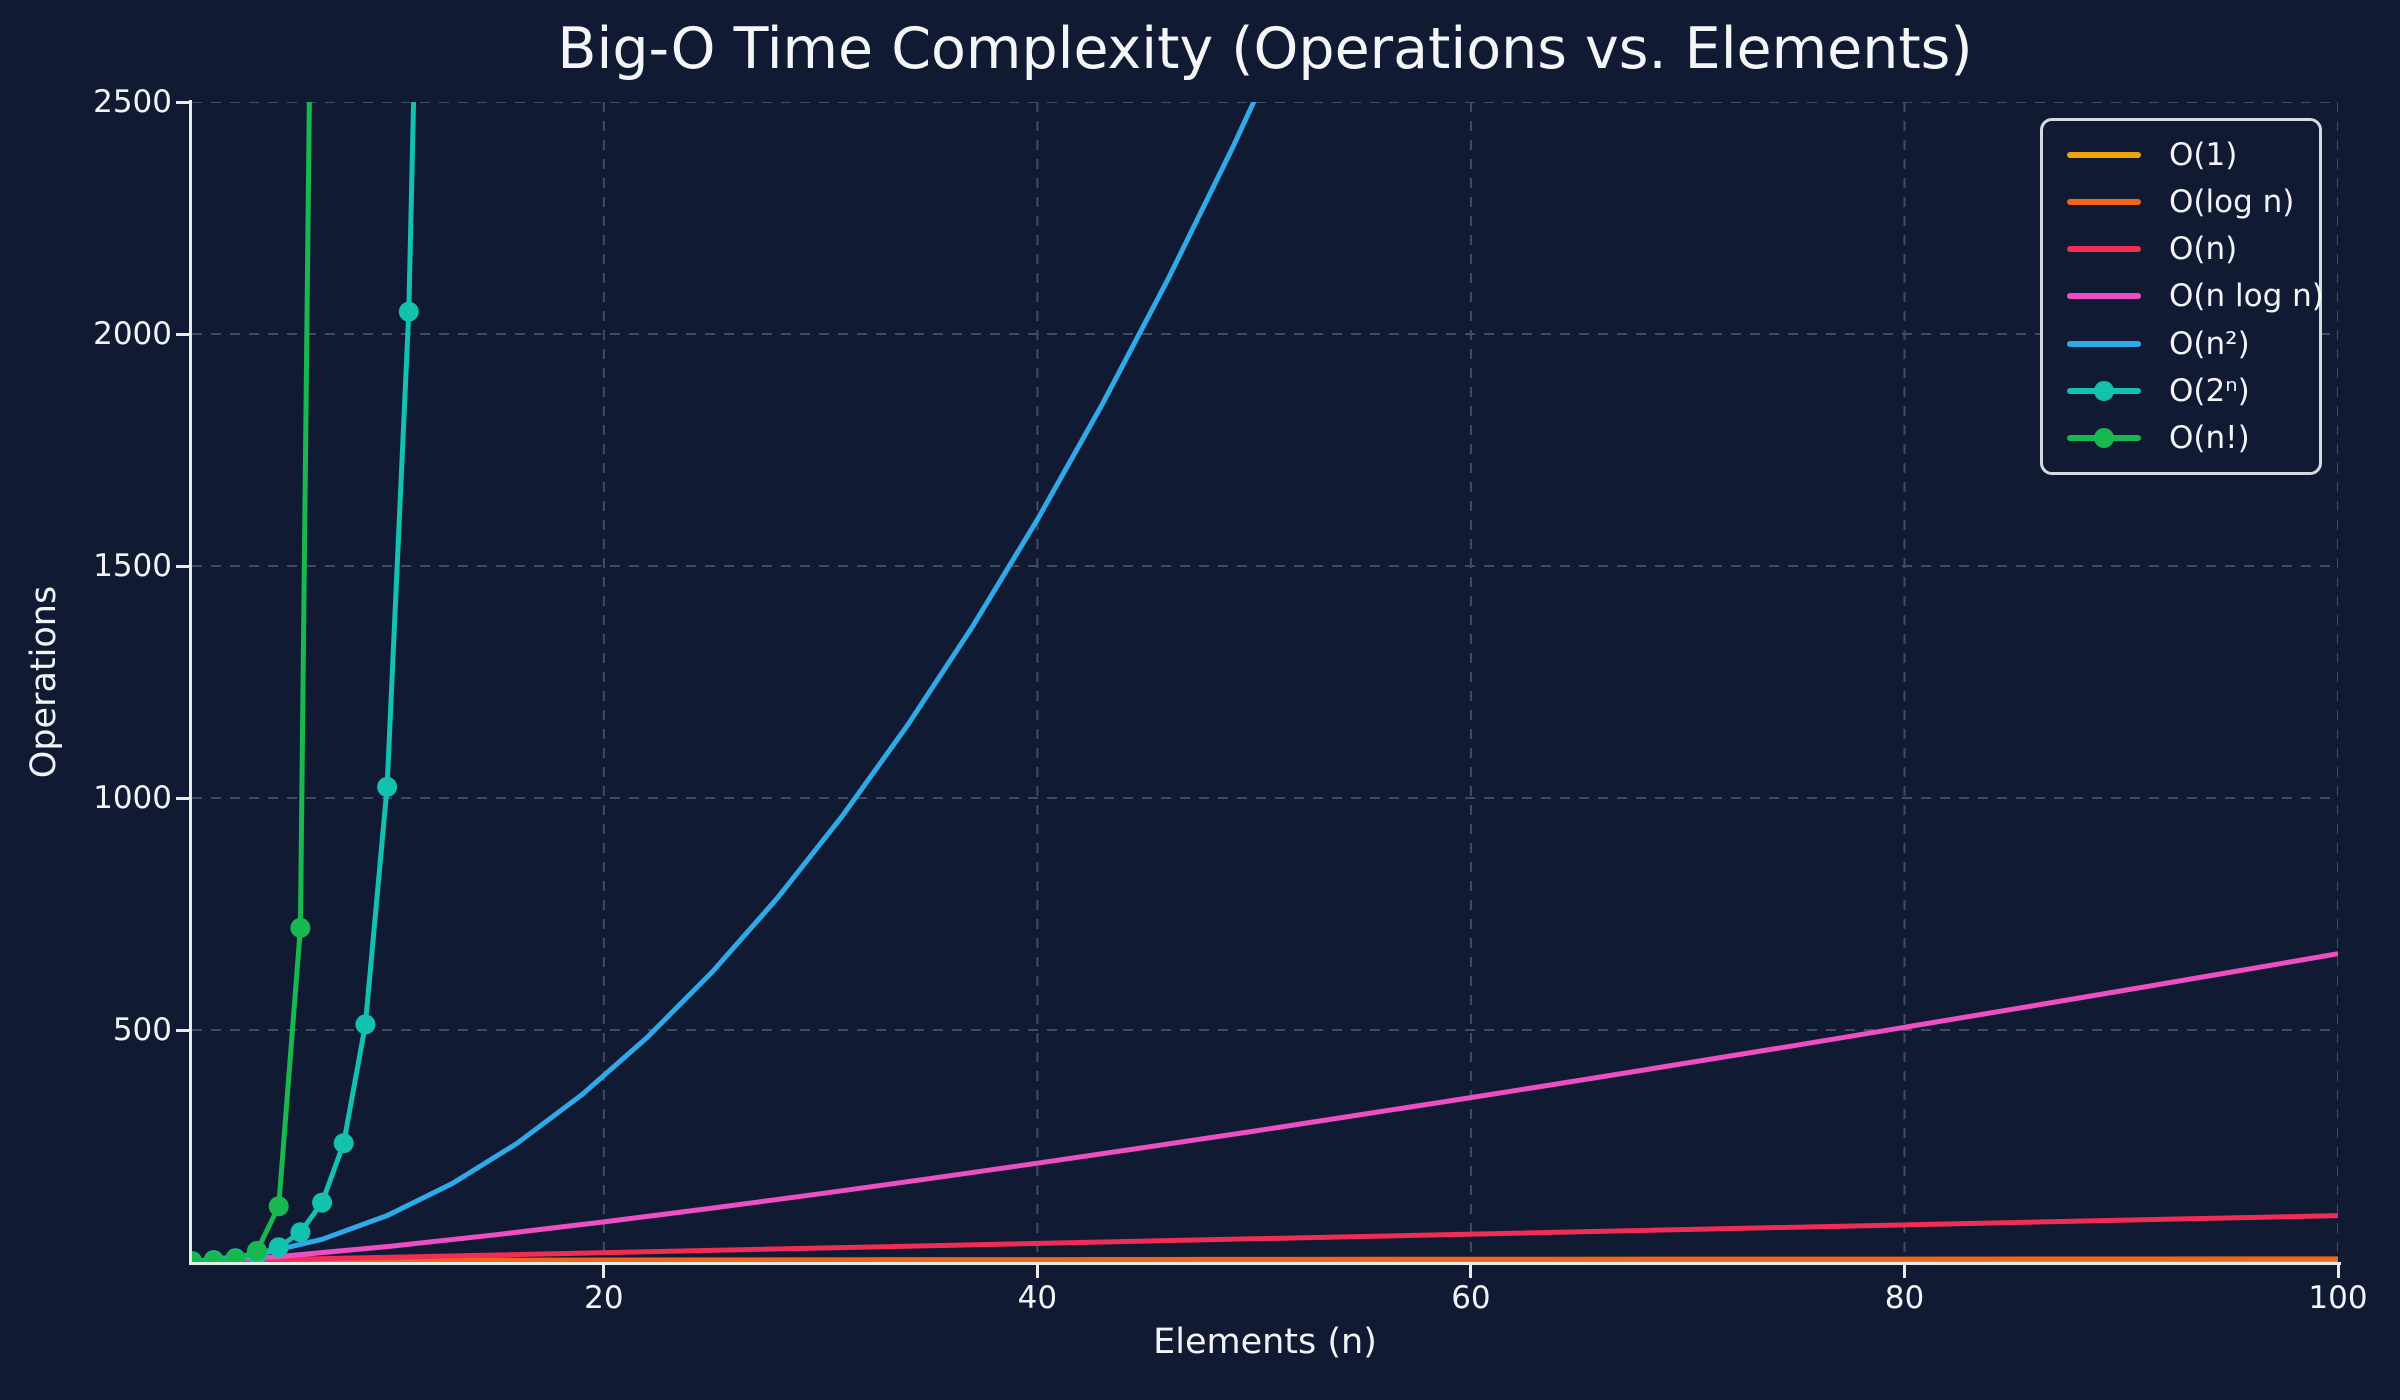  What do you see at coordinates (2246, 296) in the screenshot?
I see `legend-label: O(n log n)` at bounding box center [2246, 296].